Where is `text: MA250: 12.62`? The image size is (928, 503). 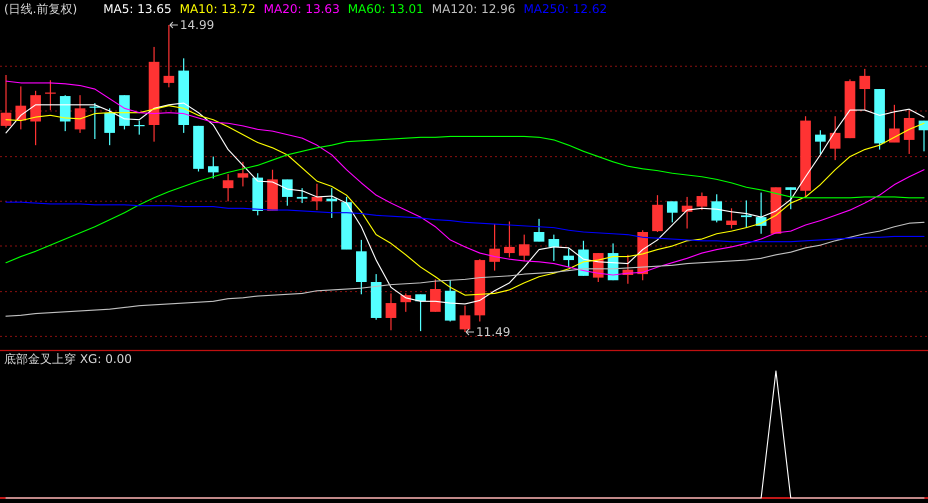 text: MA250: 12.62 is located at coordinates (565, 9).